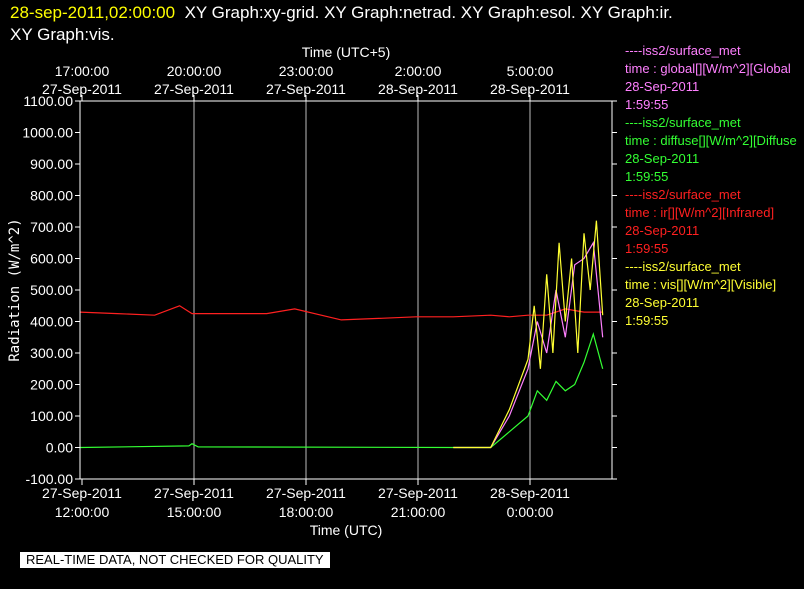 The width and height of the screenshot is (804, 589). Describe the element at coordinates (647, 104) in the screenshot. I see `legend-global-time: 1:59:55` at that location.